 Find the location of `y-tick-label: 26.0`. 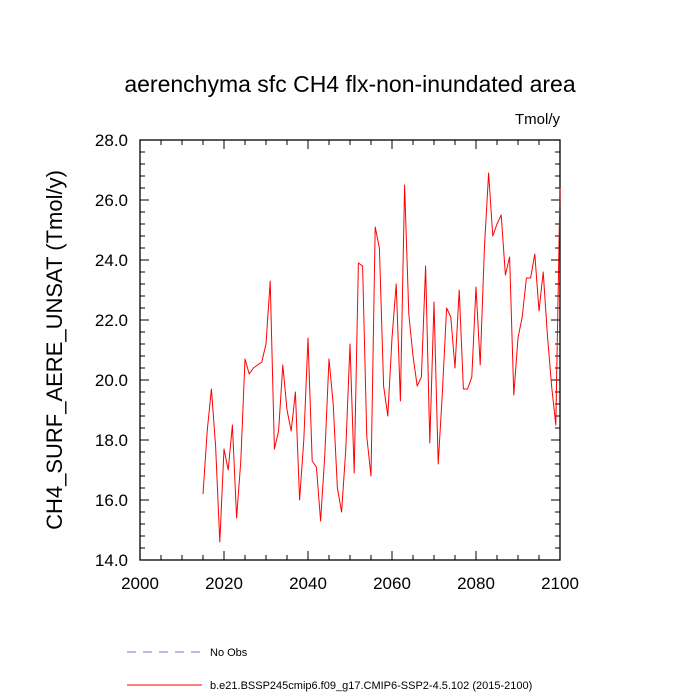

y-tick-label: 26.0 is located at coordinates (111, 200).